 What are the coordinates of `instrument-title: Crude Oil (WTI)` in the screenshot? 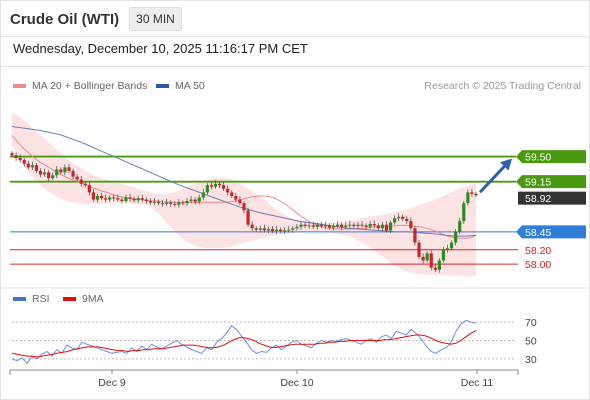 It's located at (65, 19).